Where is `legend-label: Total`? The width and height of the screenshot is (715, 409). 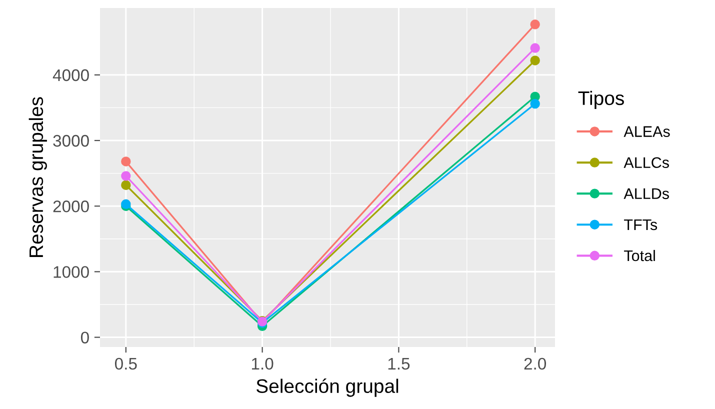 legend-label: Total is located at coordinates (639, 256).